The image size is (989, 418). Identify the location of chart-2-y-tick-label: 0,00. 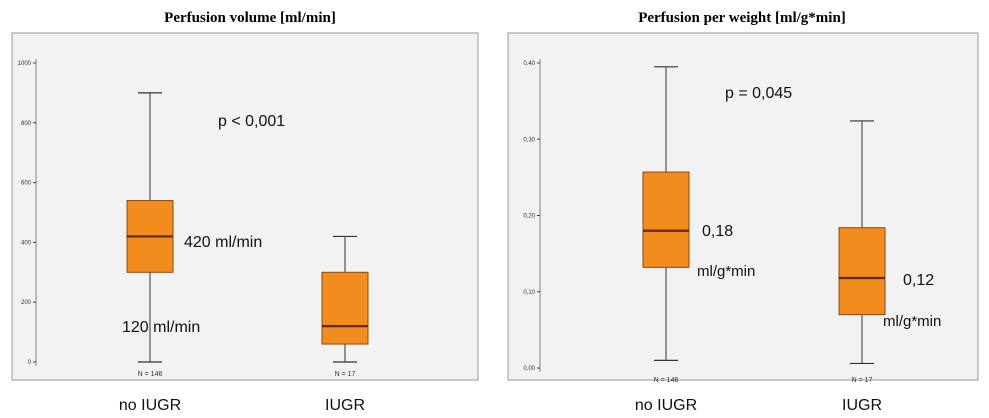
(529, 369).